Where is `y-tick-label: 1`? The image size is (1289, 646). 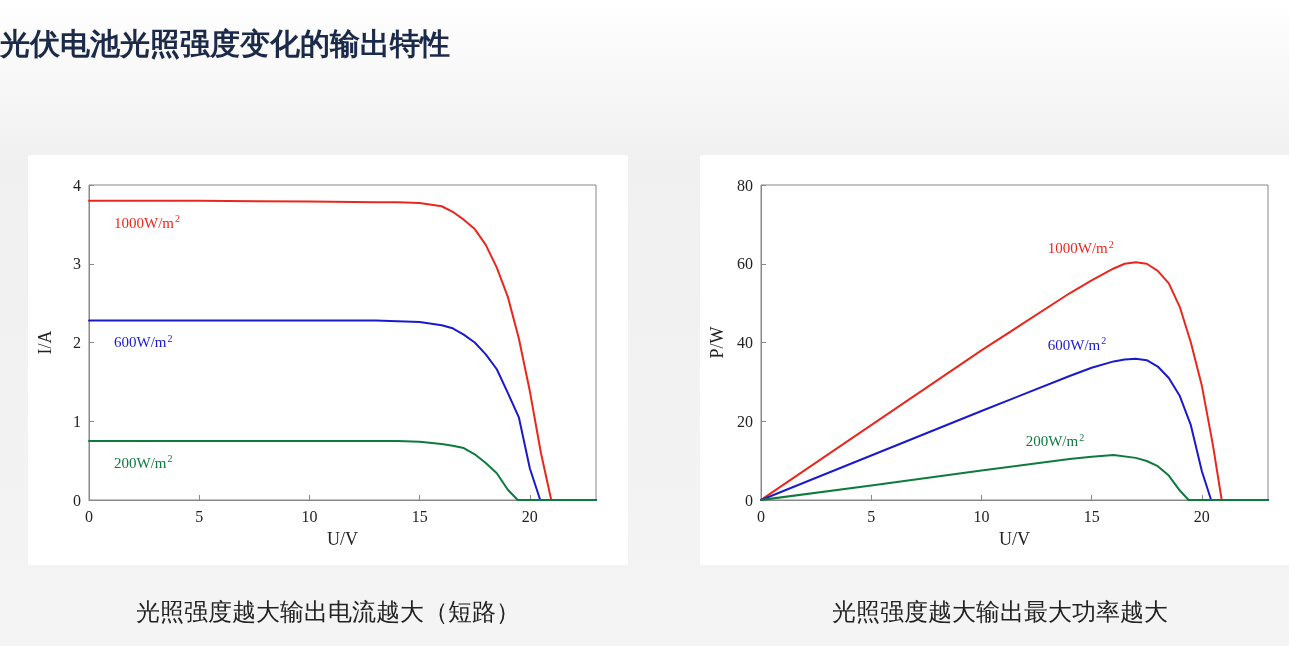 y-tick-label: 1 is located at coordinates (77, 421).